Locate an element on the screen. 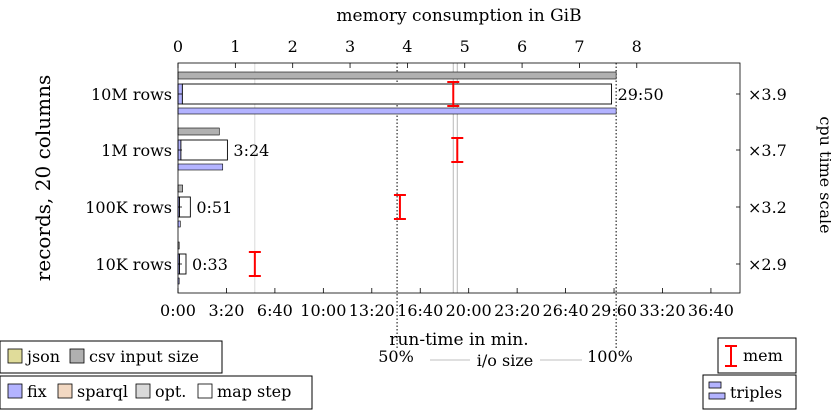  bottom-tick-label-10: 33:20 is located at coordinates (662, 310).